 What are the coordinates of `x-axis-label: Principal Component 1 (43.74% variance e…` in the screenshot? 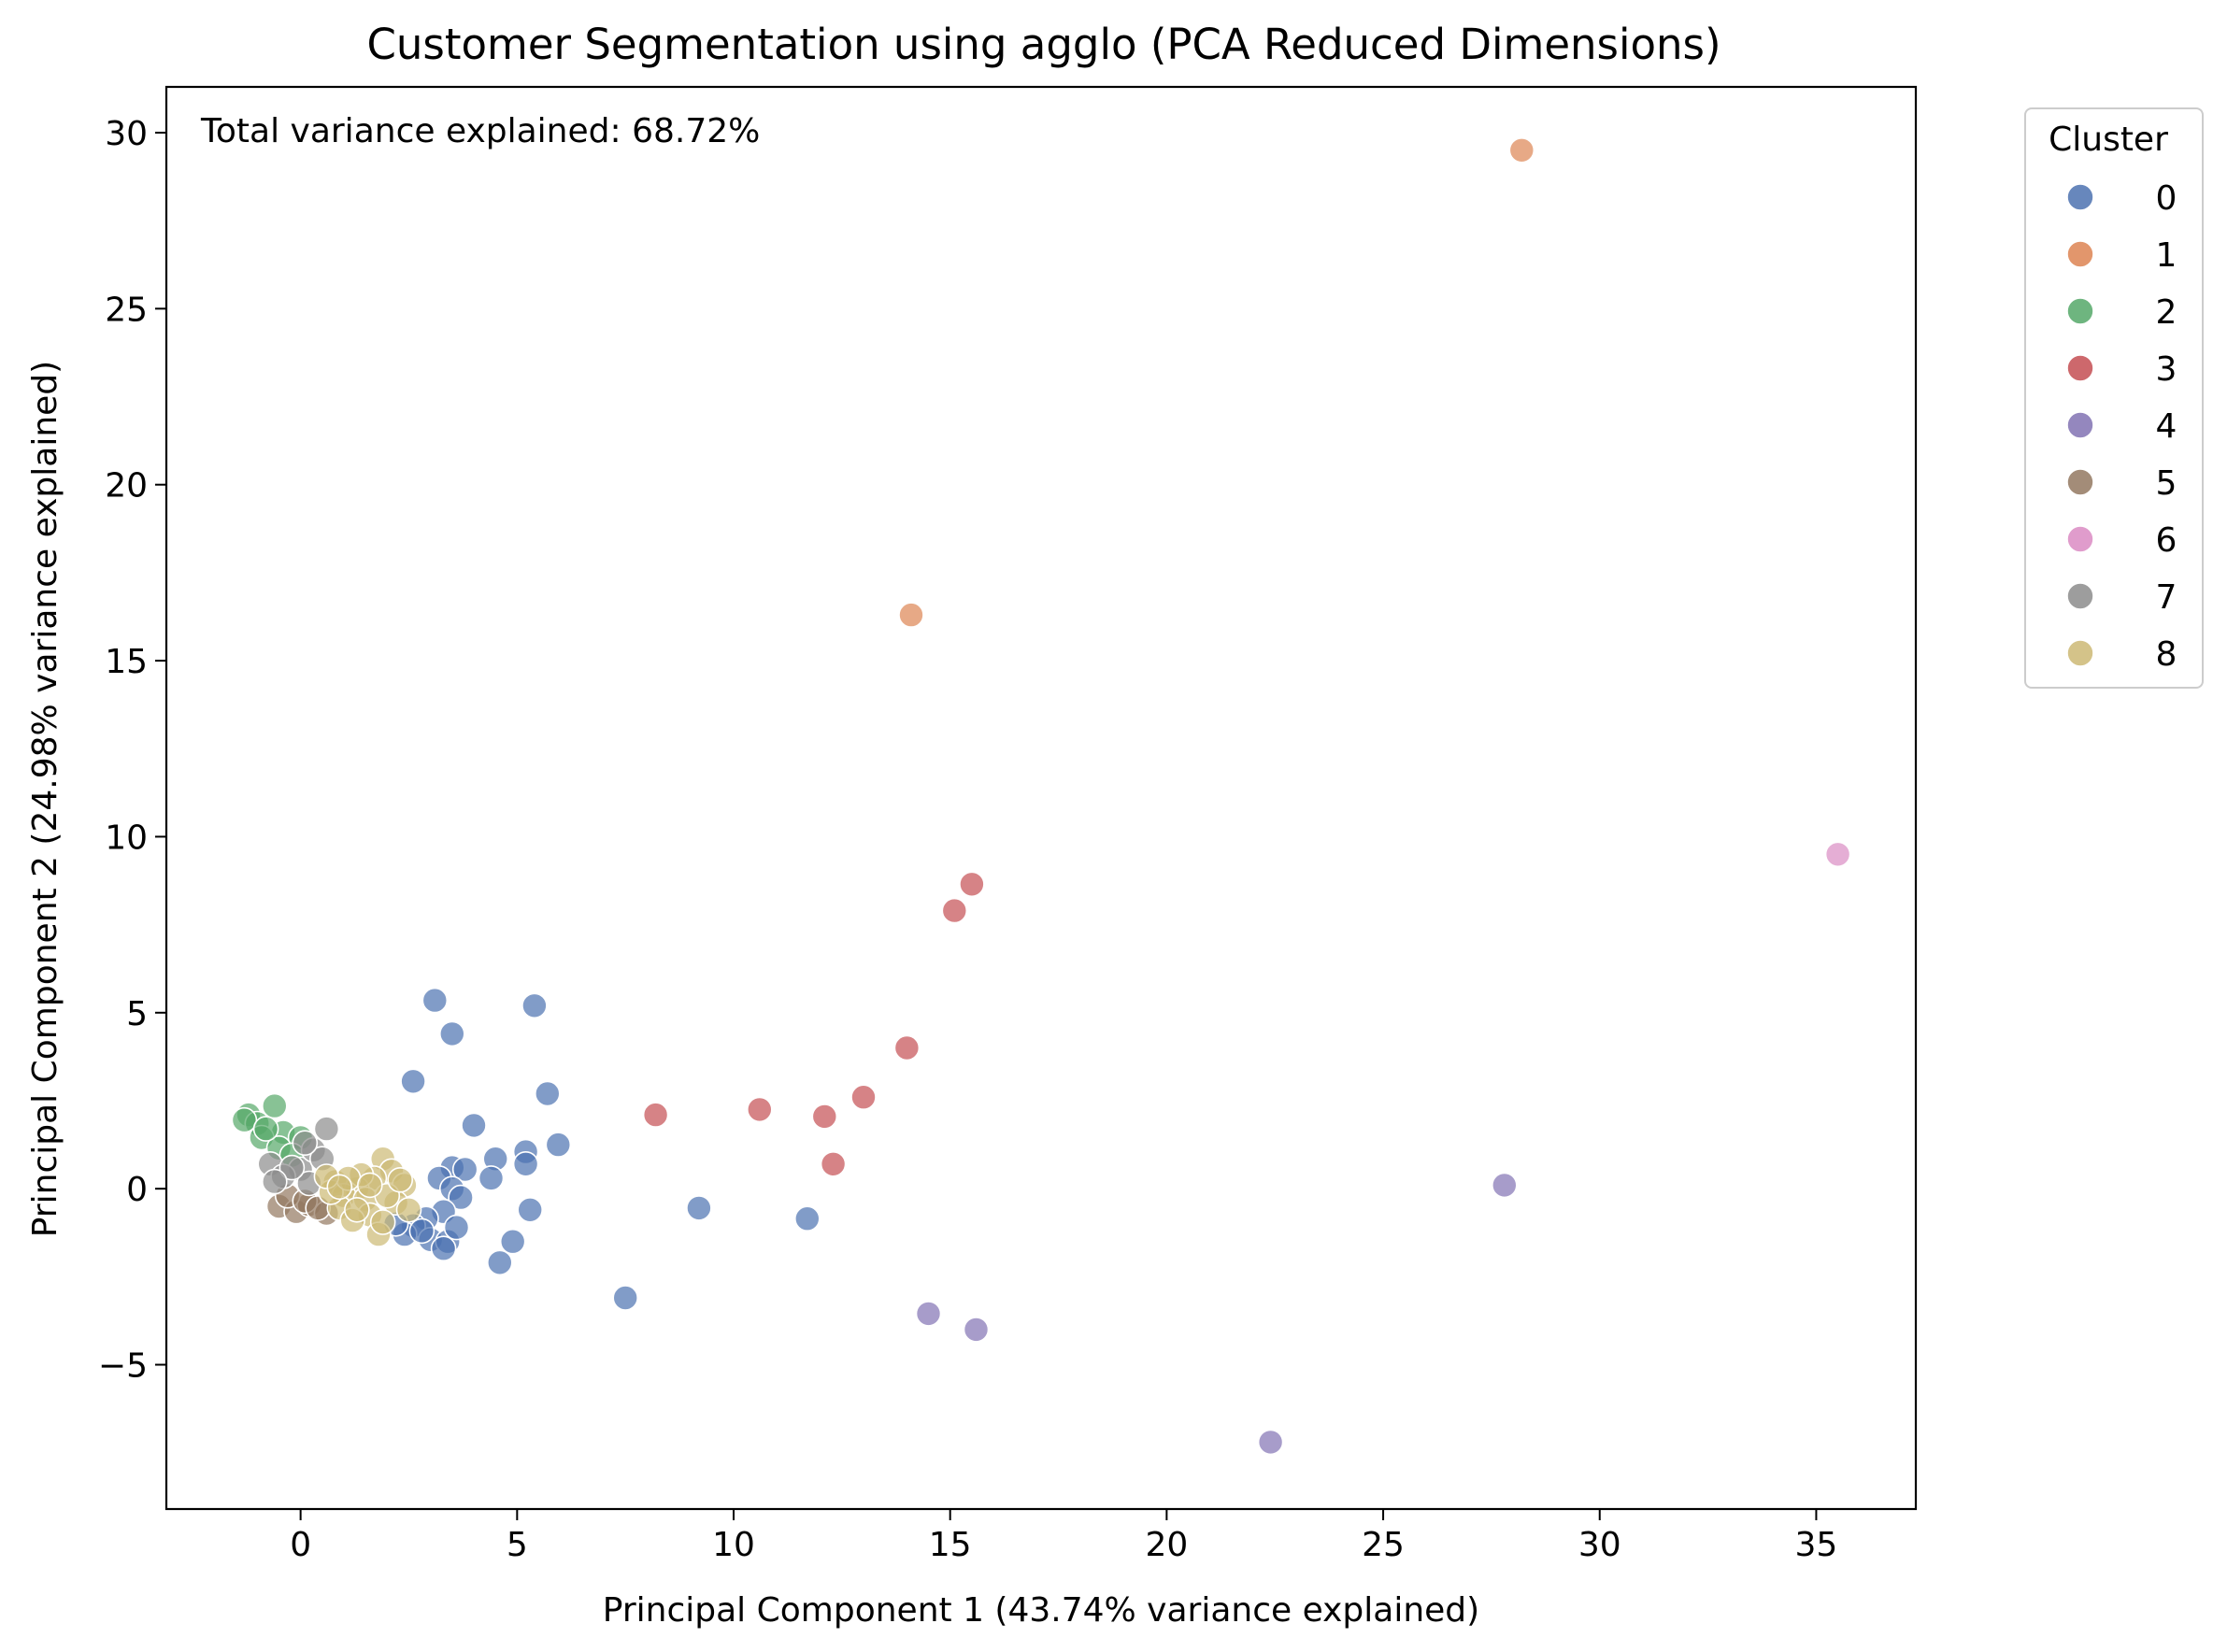 It's located at (1041, 1611).